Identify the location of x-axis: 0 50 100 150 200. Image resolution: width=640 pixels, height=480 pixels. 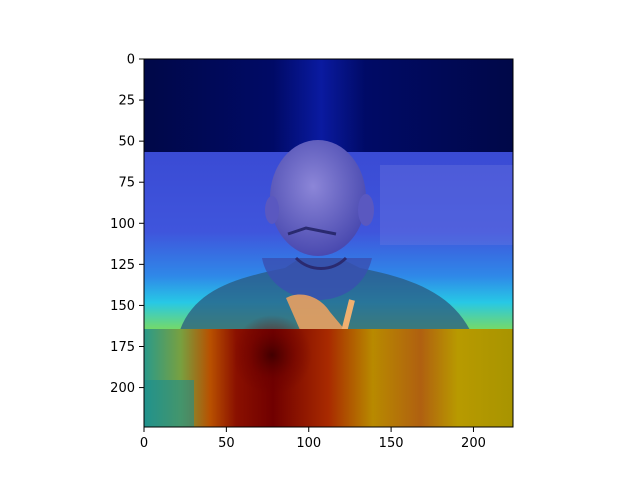
(313, 439).